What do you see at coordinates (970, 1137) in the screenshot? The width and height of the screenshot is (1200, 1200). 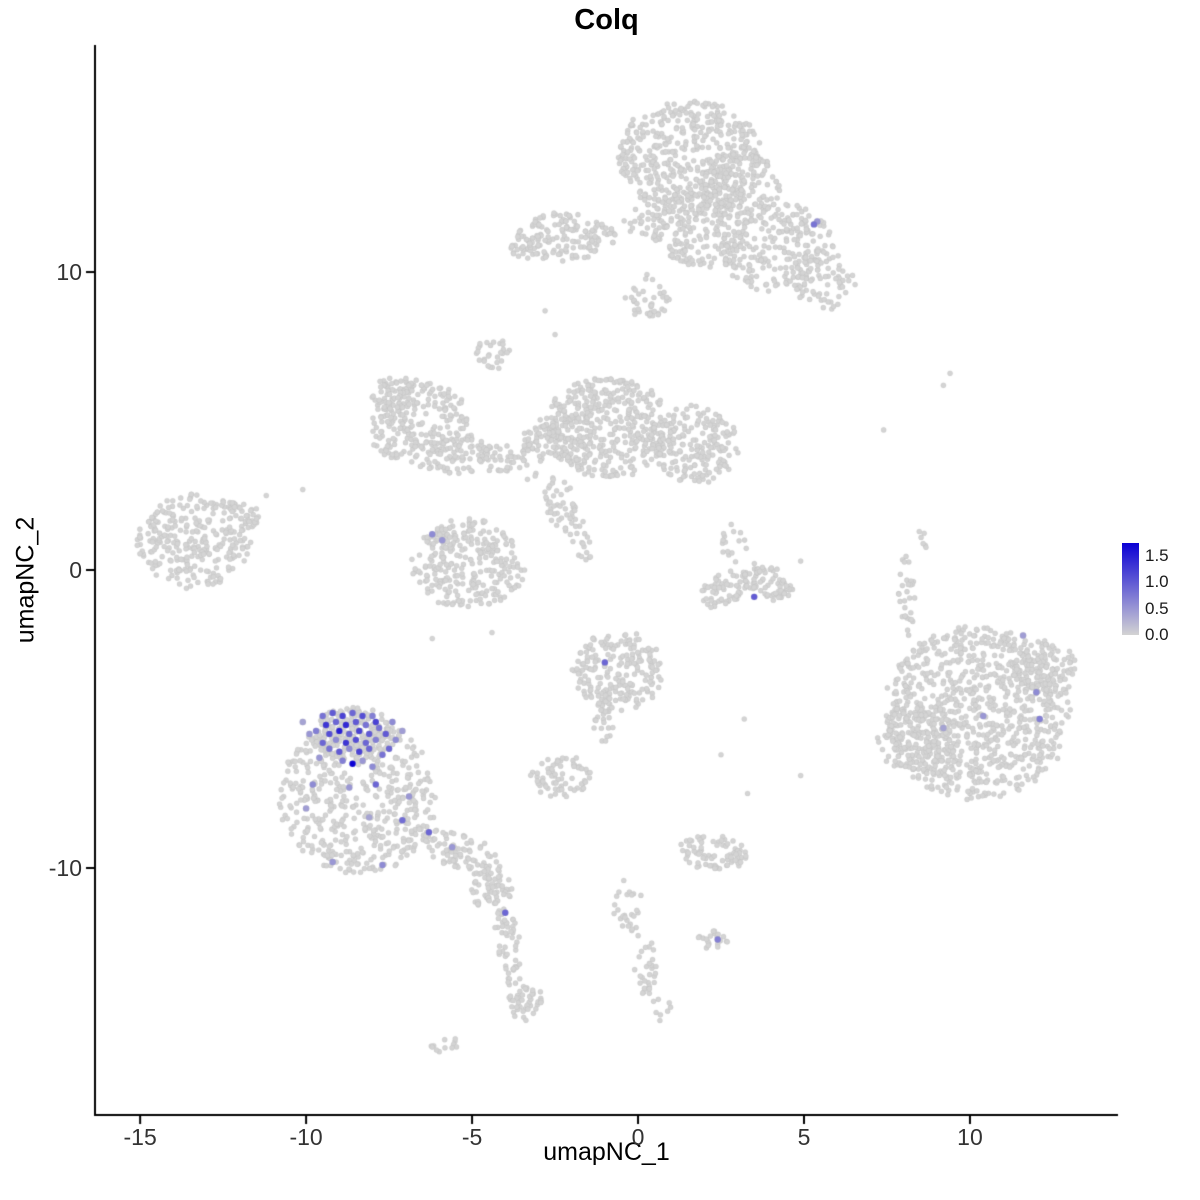 I see `x-tick-label: 10` at bounding box center [970, 1137].